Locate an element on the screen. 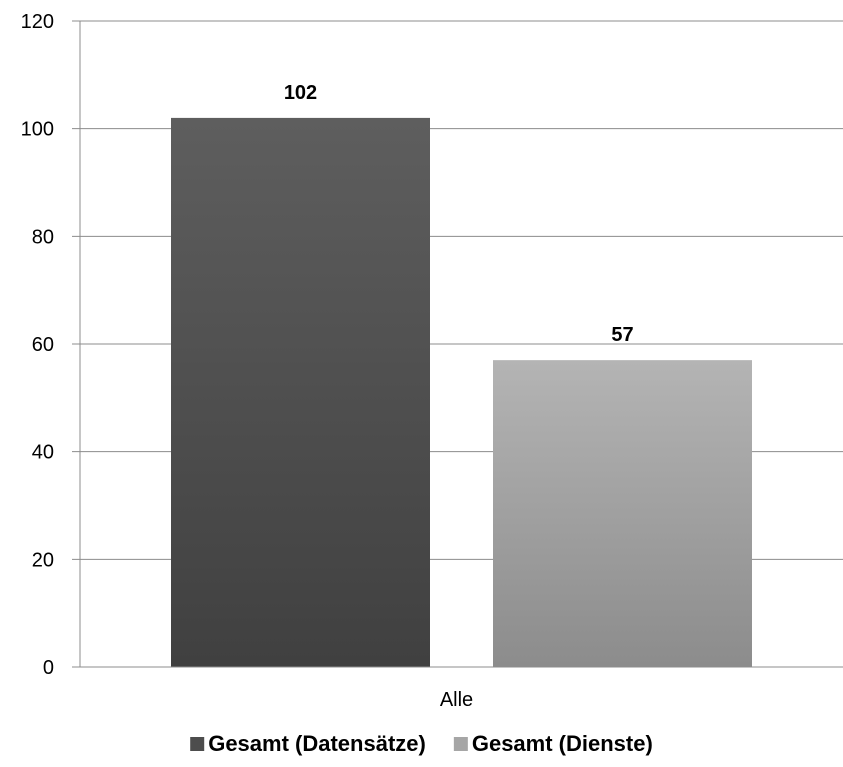 This screenshot has height=767, width=843. legend: Gesamt (Datensätze) Gesamt (Dienste) is located at coordinates (421, 743).